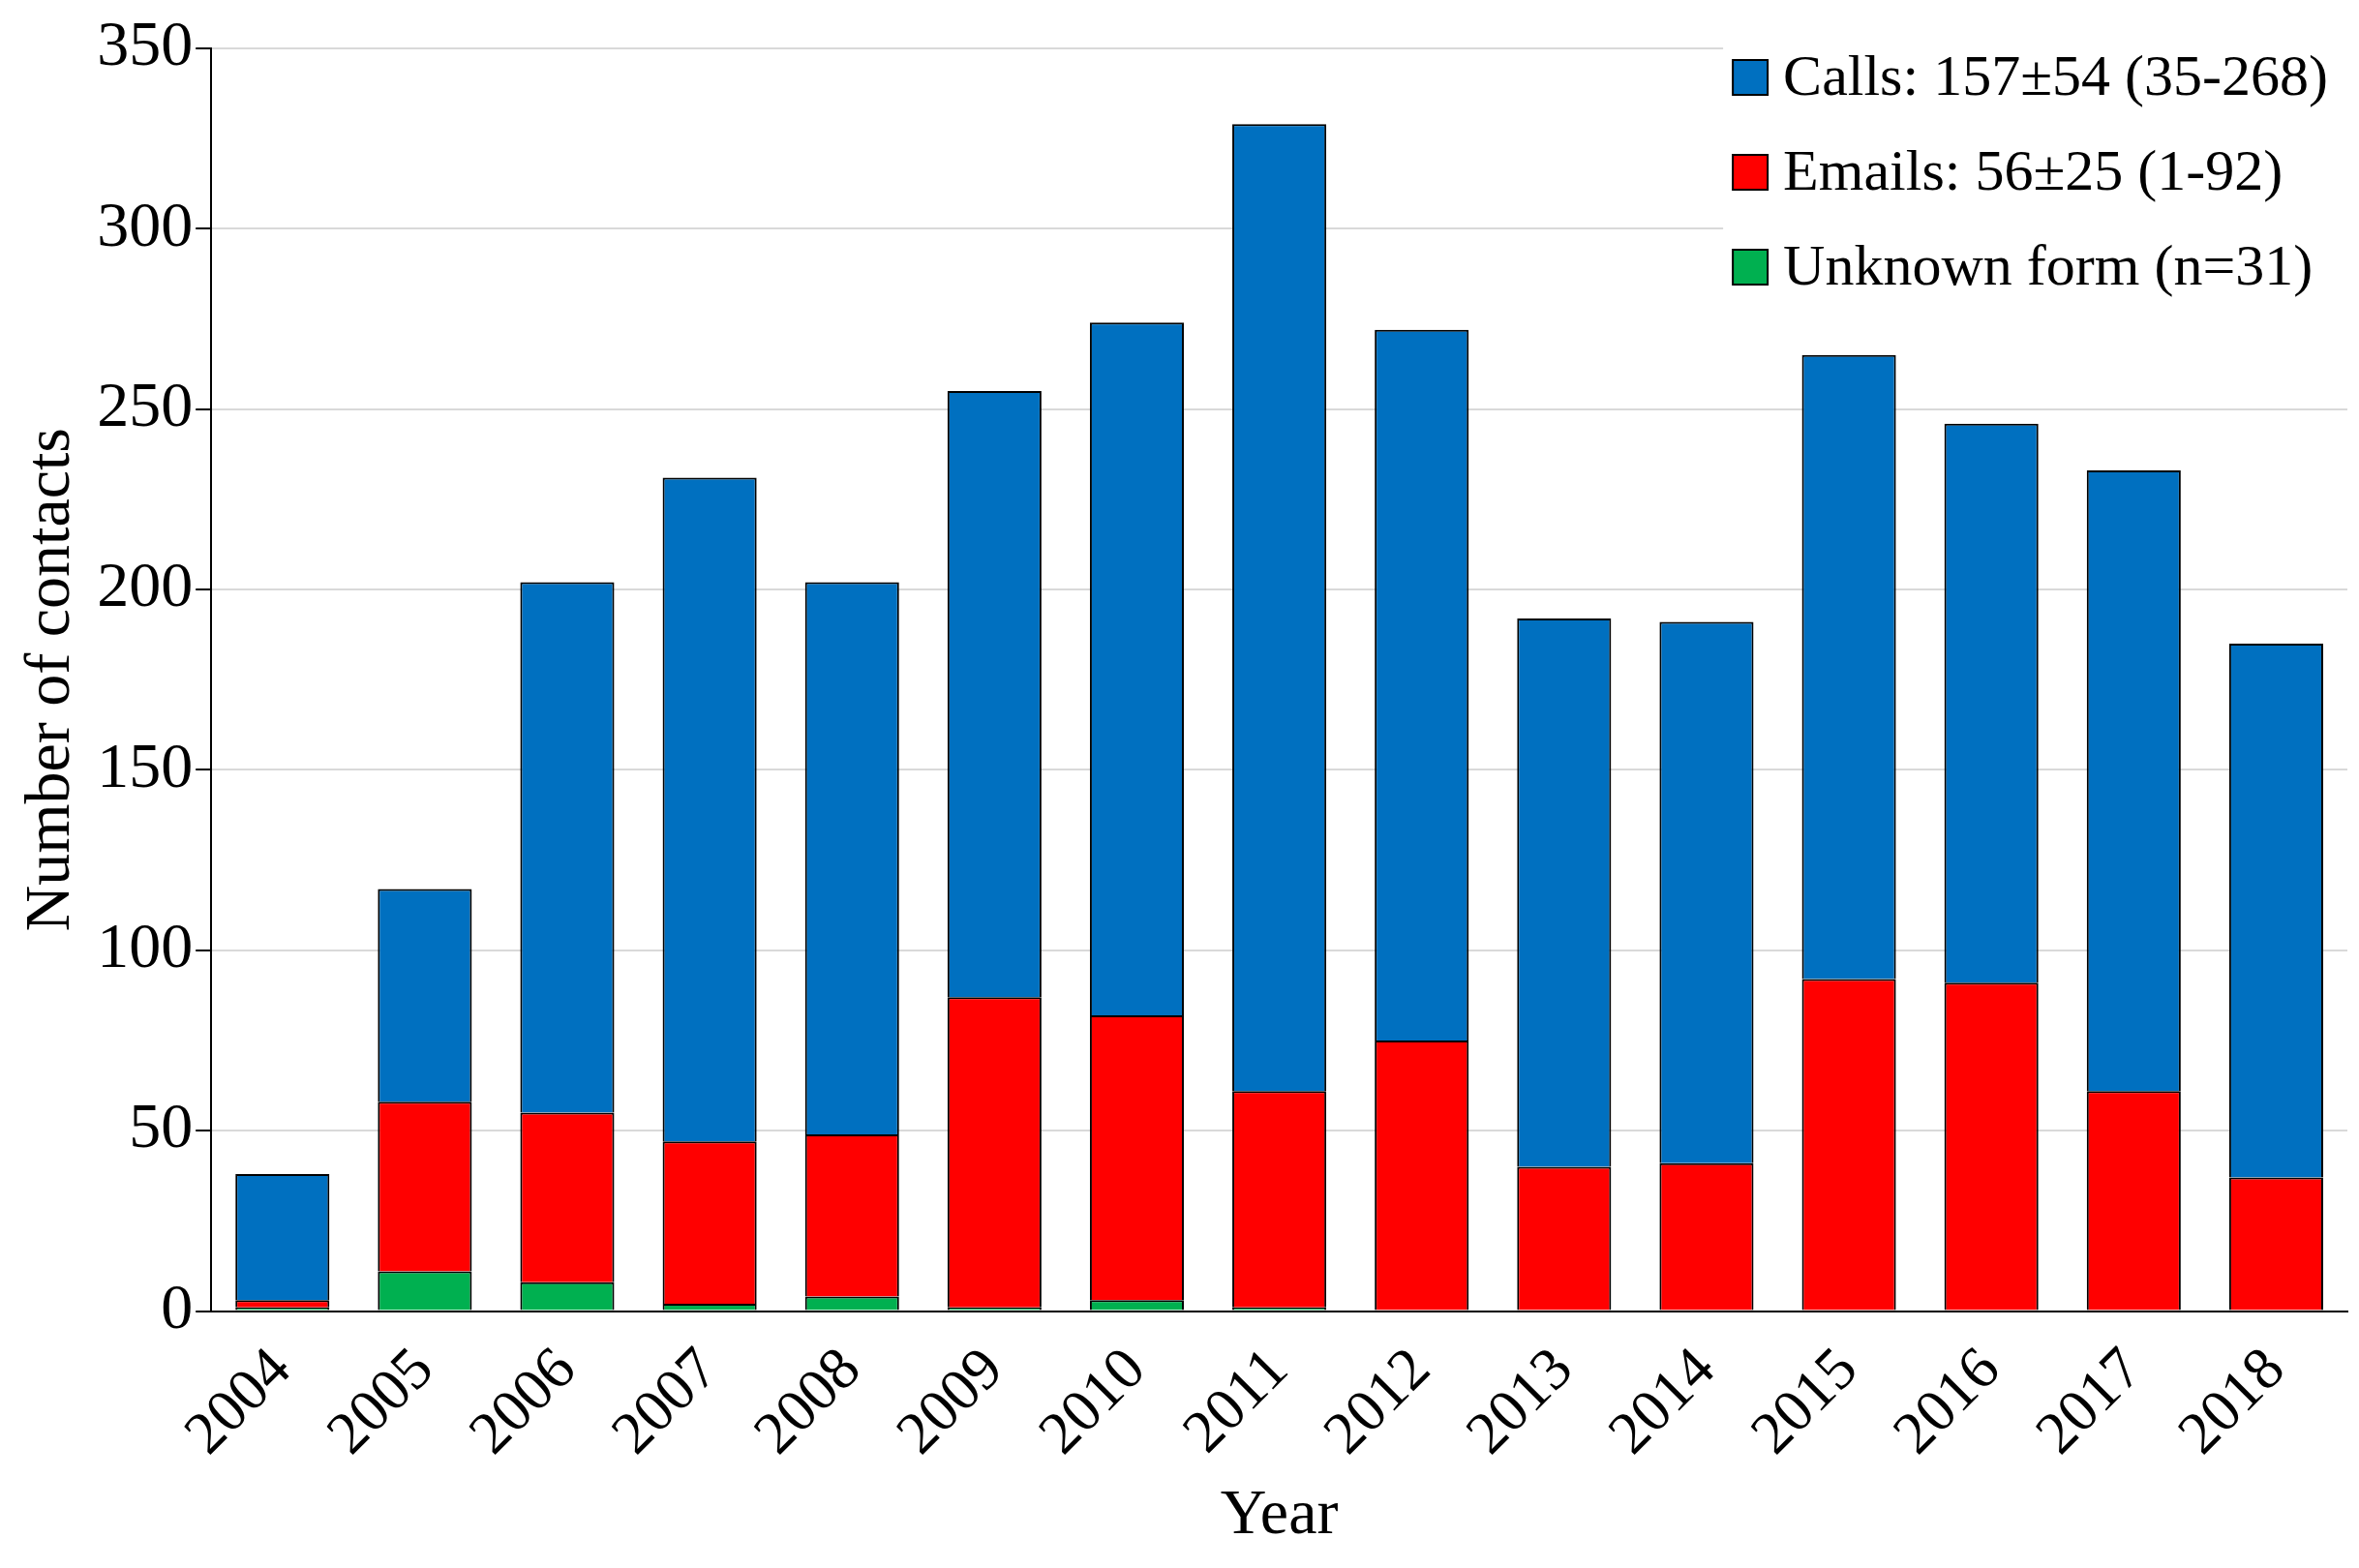 Image resolution: width=2359 pixels, height=1568 pixels. What do you see at coordinates (146, 404) in the screenshot?
I see `y-tick-label: 250` at bounding box center [146, 404].